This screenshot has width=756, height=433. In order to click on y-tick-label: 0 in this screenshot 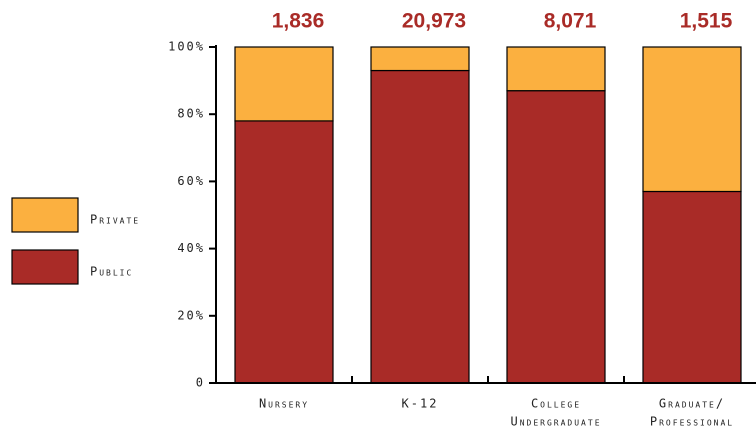, I will do `click(200, 383)`.